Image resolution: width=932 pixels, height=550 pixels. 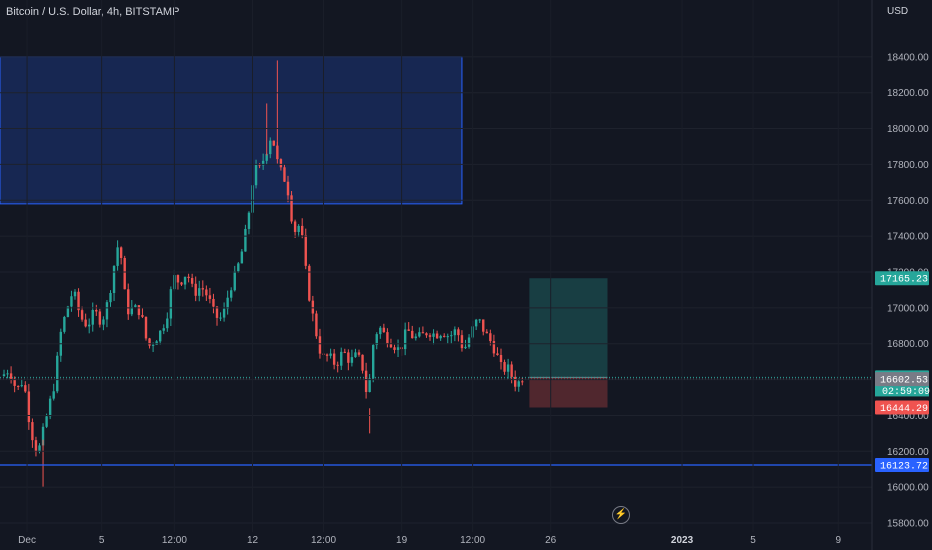 I want to click on y-tick-label: 16800.00, so click(x=908, y=344).